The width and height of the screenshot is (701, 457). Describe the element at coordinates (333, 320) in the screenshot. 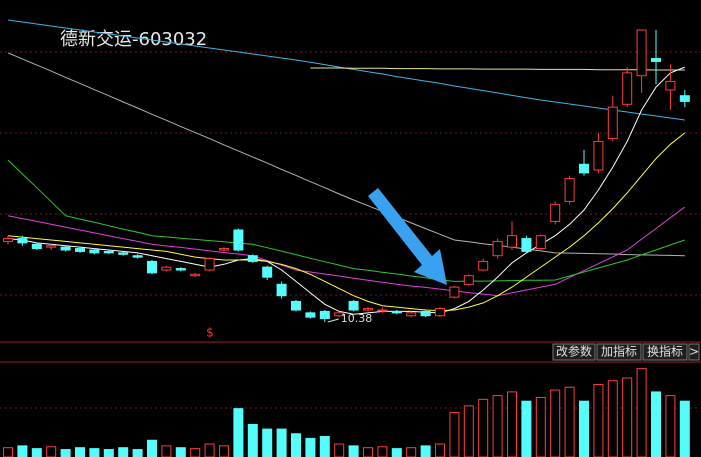

I see `annotation-arrow` at that location.